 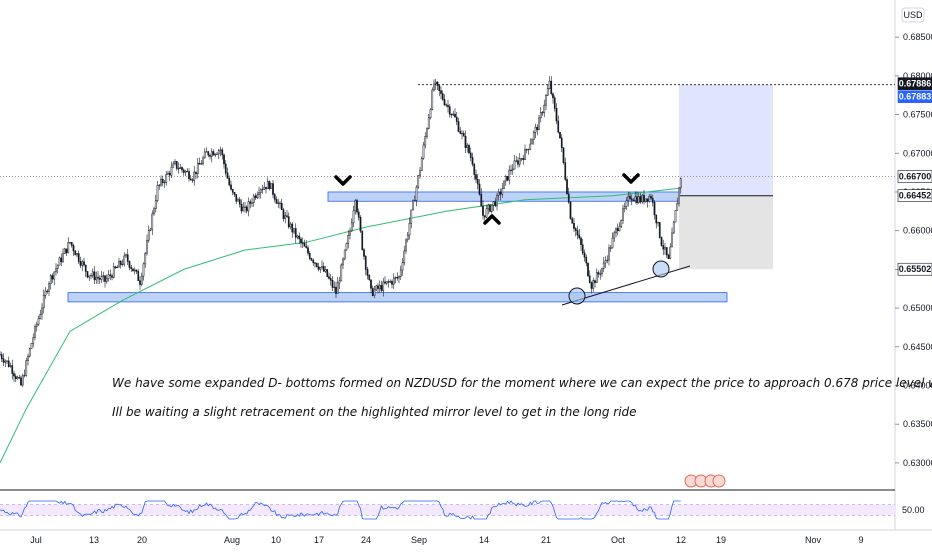 I want to click on price-tag-label: 0.66452, so click(x=915, y=196).